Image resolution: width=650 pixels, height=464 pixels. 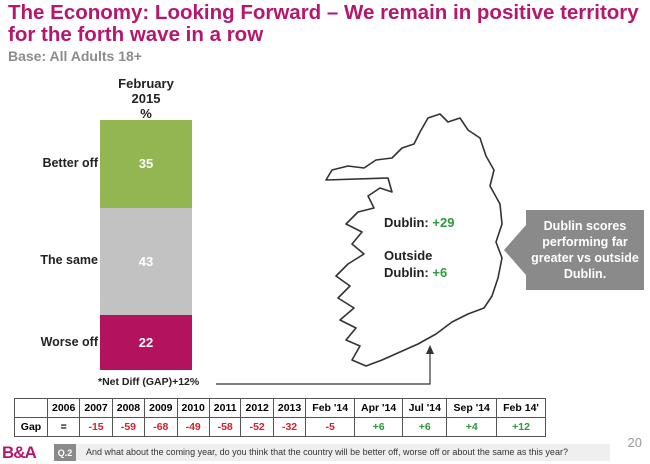 What do you see at coordinates (65, 452) in the screenshot?
I see `question-number: Q.2` at bounding box center [65, 452].